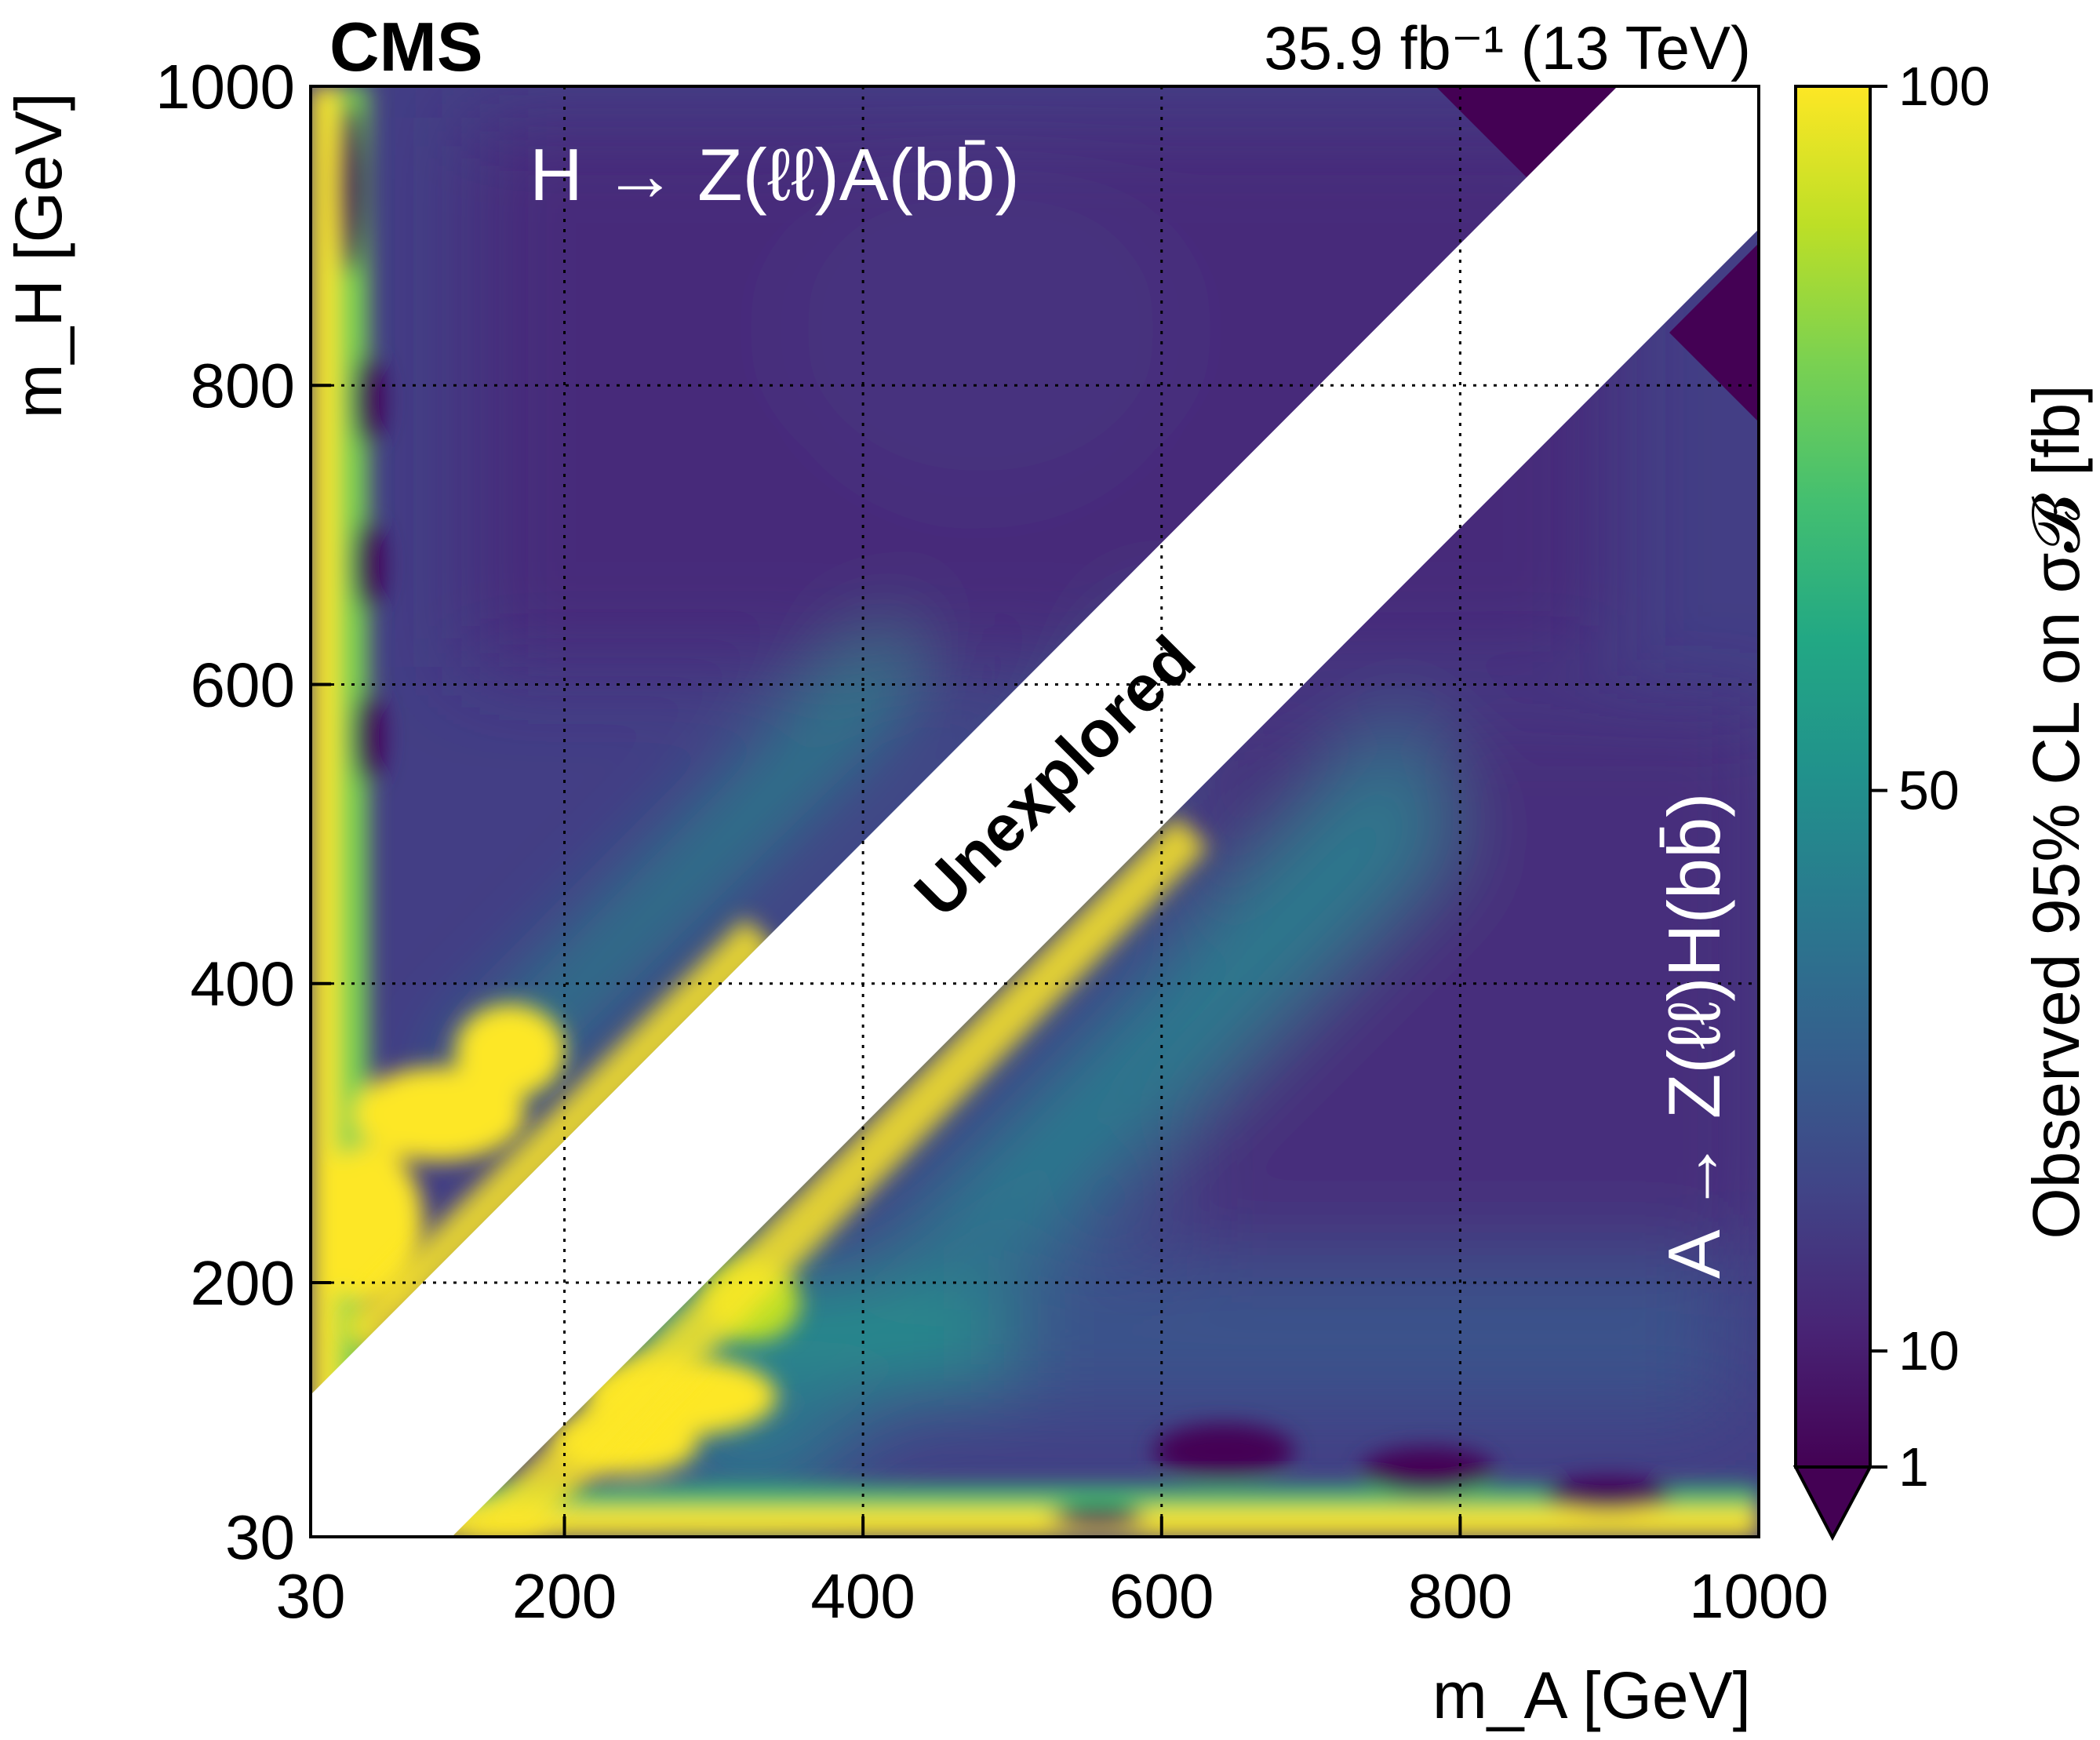 The image size is (2100, 1740). I want to click on y-tick-label: 30, so click(260, 1537).